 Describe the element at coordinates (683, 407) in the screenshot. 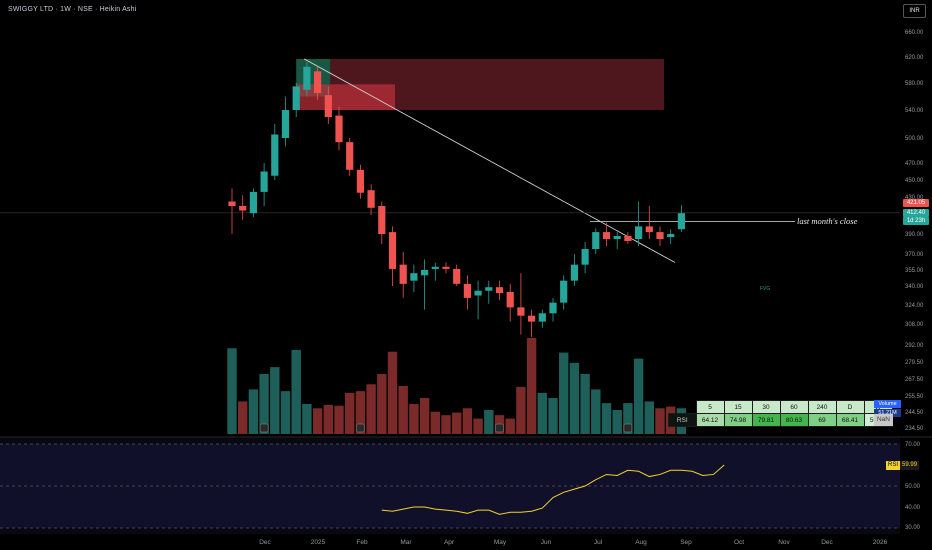

I see `rsi-table-corner` at that location.